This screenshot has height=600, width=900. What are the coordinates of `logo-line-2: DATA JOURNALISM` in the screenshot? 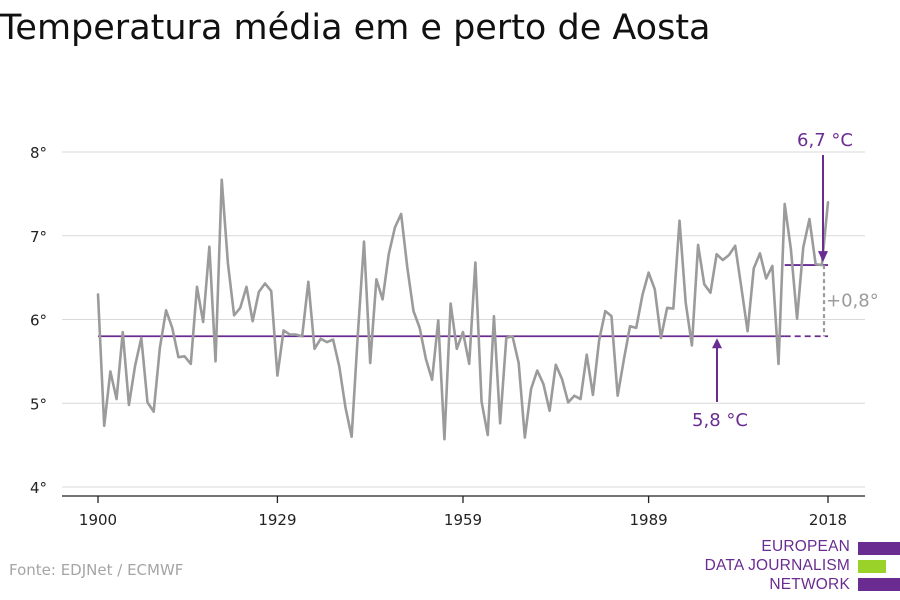 It's located at (777, 565).